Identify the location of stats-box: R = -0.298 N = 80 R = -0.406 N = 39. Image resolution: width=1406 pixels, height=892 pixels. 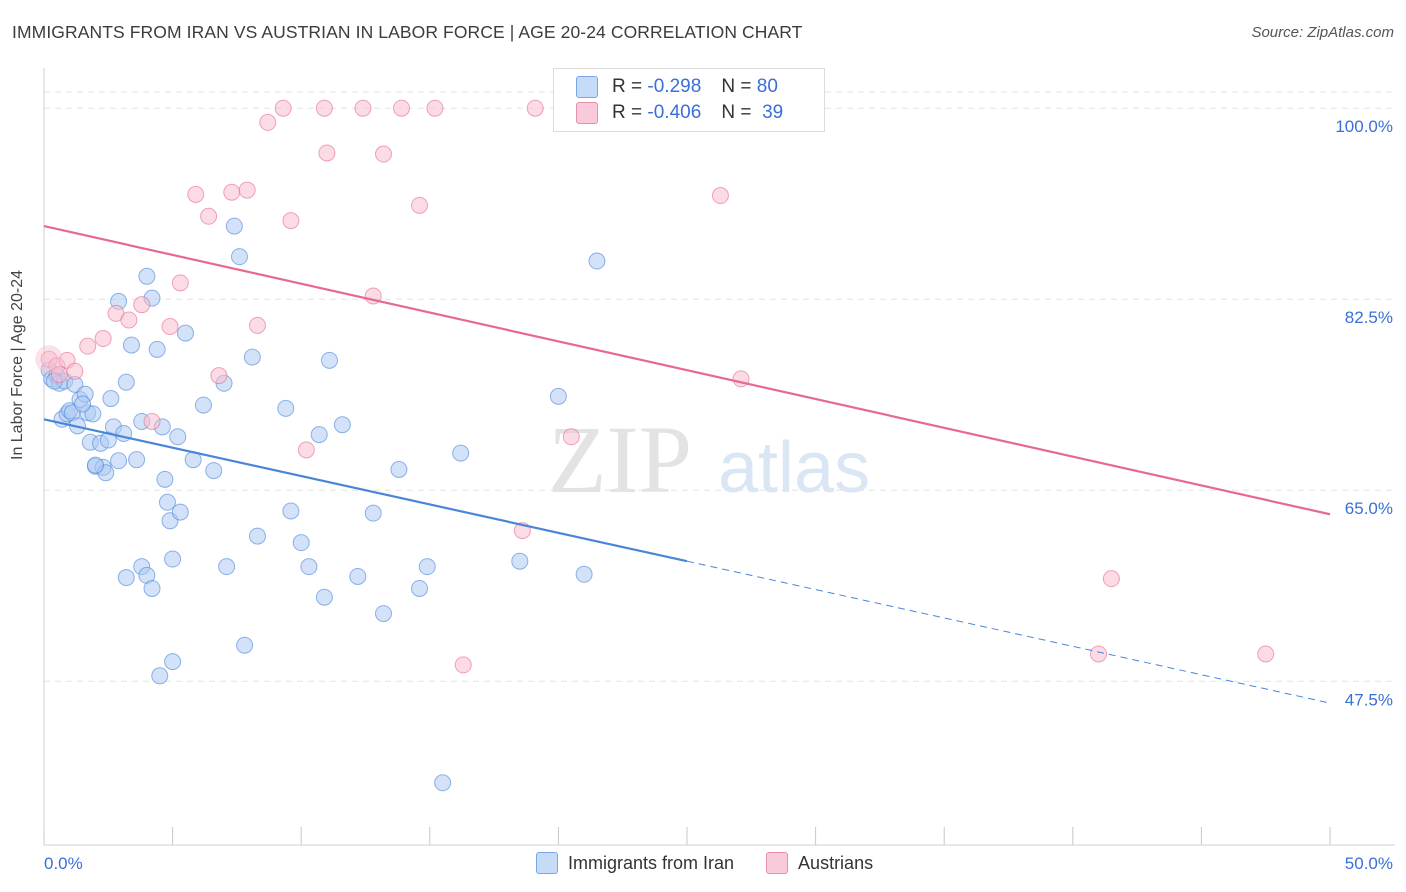
(689, 100).